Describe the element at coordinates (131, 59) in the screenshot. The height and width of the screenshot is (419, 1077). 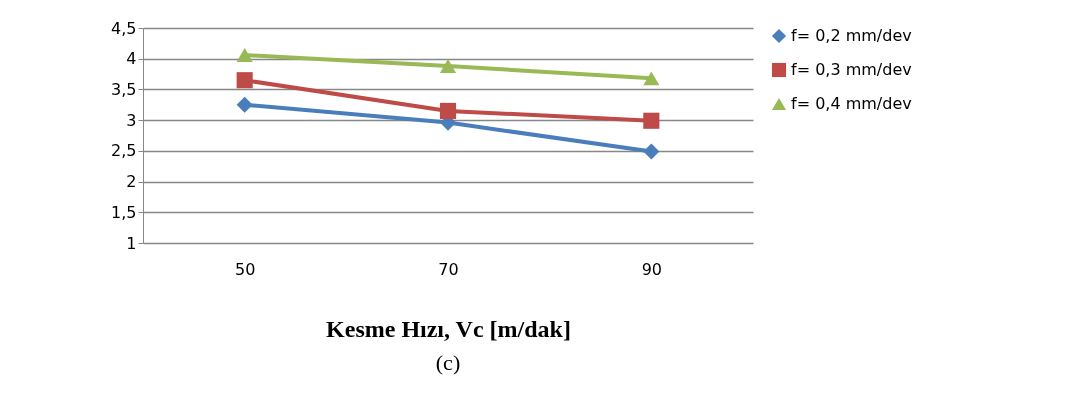
I see `y-tick-label: 4` at that location.